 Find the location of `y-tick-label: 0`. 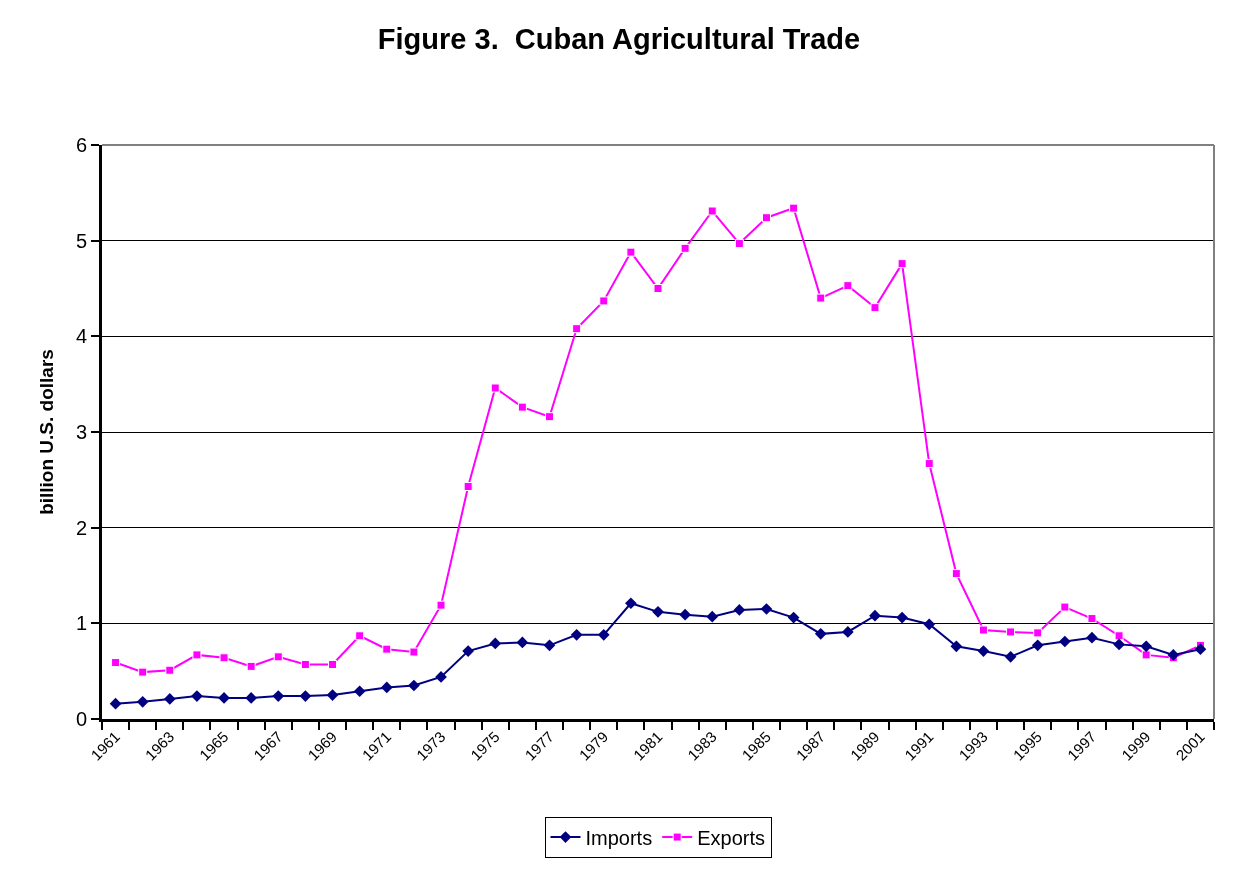

y-tick-label: 0 is located at coordinates (81, 719).